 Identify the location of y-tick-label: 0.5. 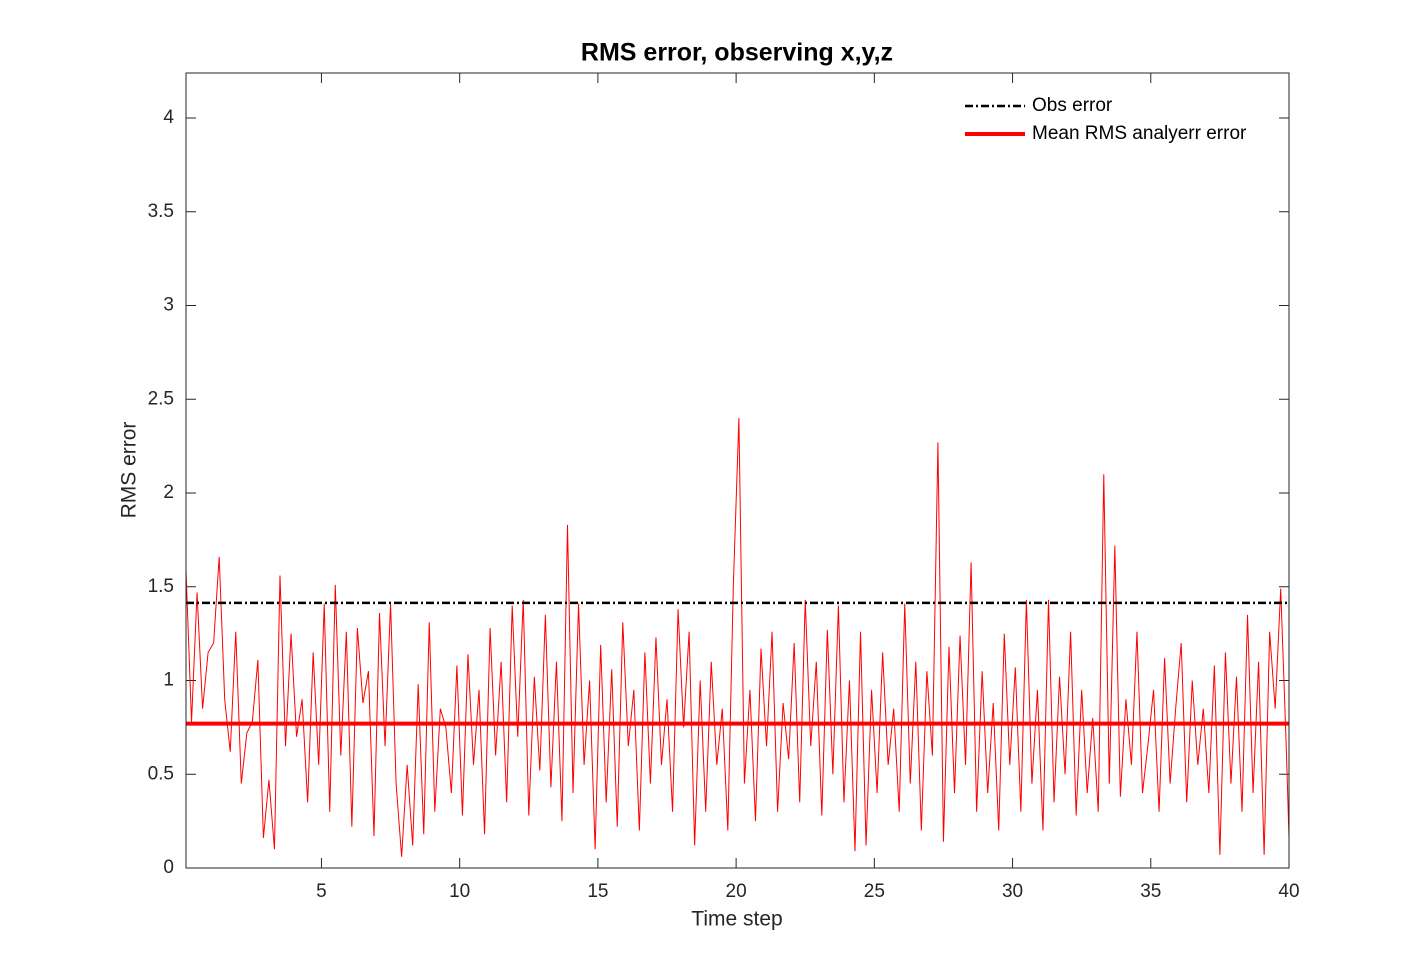
(161, 773).